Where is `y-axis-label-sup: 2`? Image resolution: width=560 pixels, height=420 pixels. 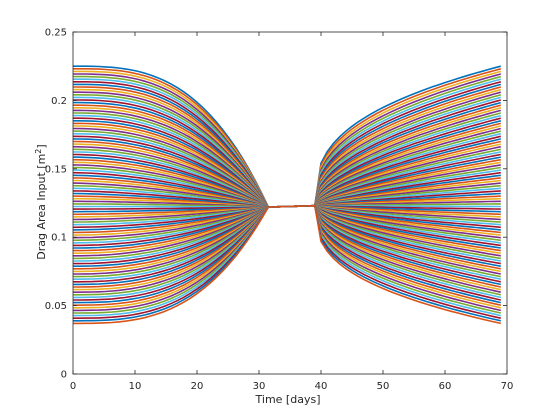 y-axis-label-sup: 2 is located at coordinates (38, 151).